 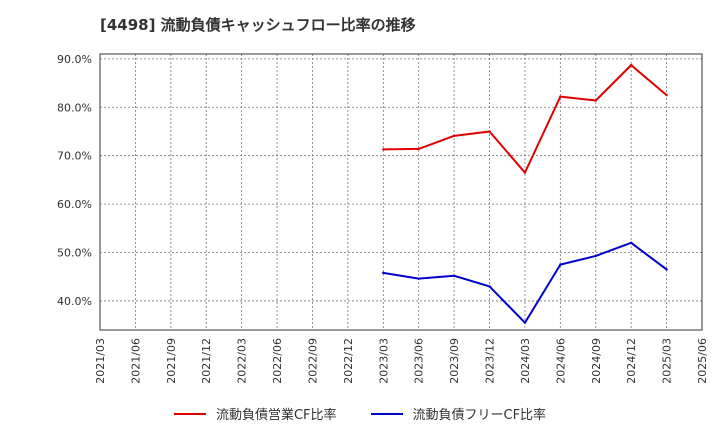 What do you see at coordinates (74, 180) in the screenshot?
I see `y-tick-labels: 40.0% 50.0% 60.0% 70.0% 80.0% 90.0%` at bounding box center [74, 180].